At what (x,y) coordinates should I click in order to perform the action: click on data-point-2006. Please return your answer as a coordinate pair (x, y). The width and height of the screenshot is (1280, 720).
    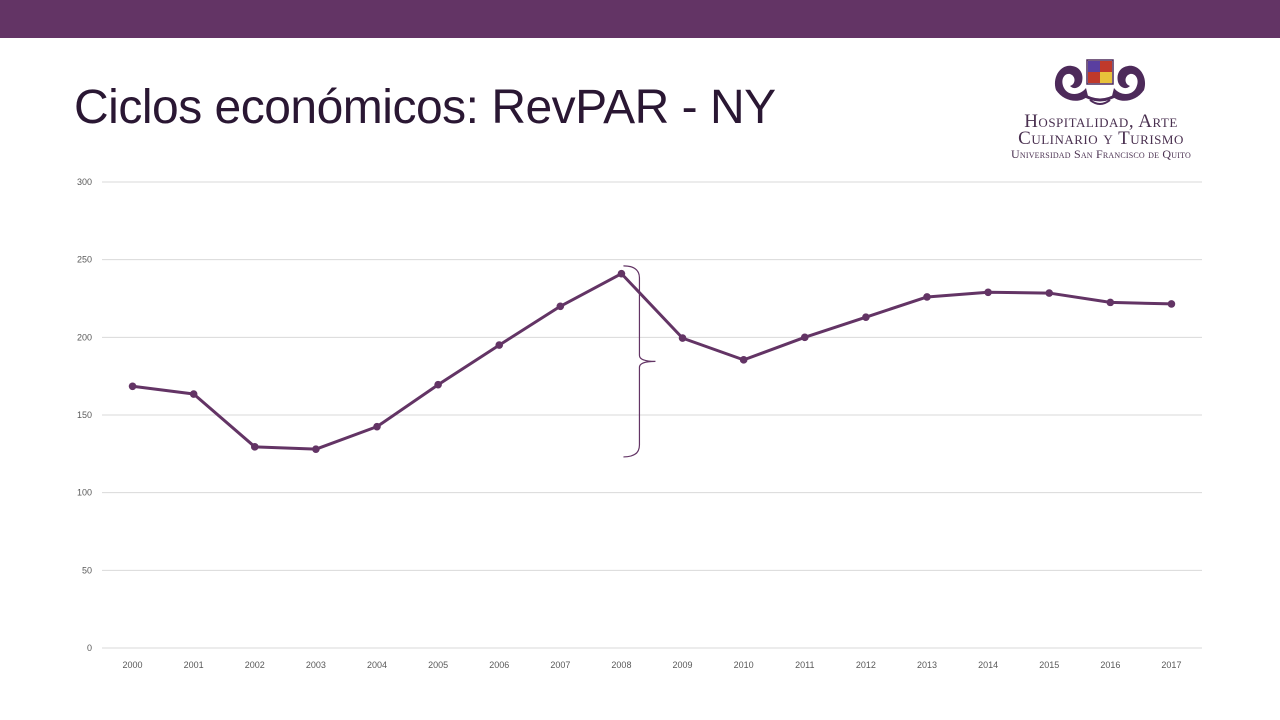
    Looking at the image, I should click on (499, 345).